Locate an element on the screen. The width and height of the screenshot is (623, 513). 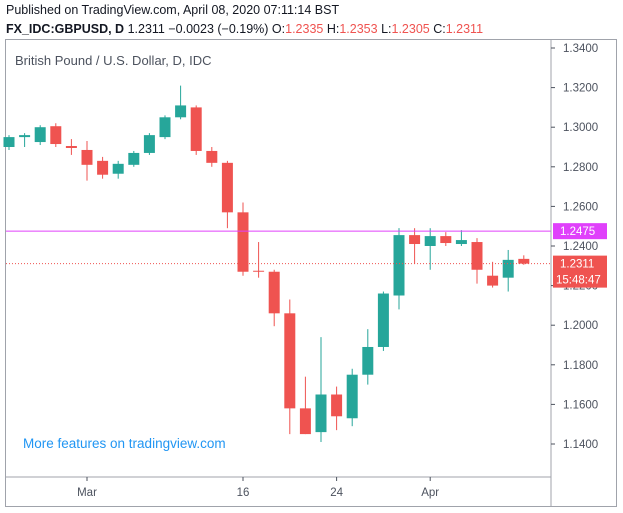
horizontal-line-label: 1.2475 is located at coordinates (577, 232).